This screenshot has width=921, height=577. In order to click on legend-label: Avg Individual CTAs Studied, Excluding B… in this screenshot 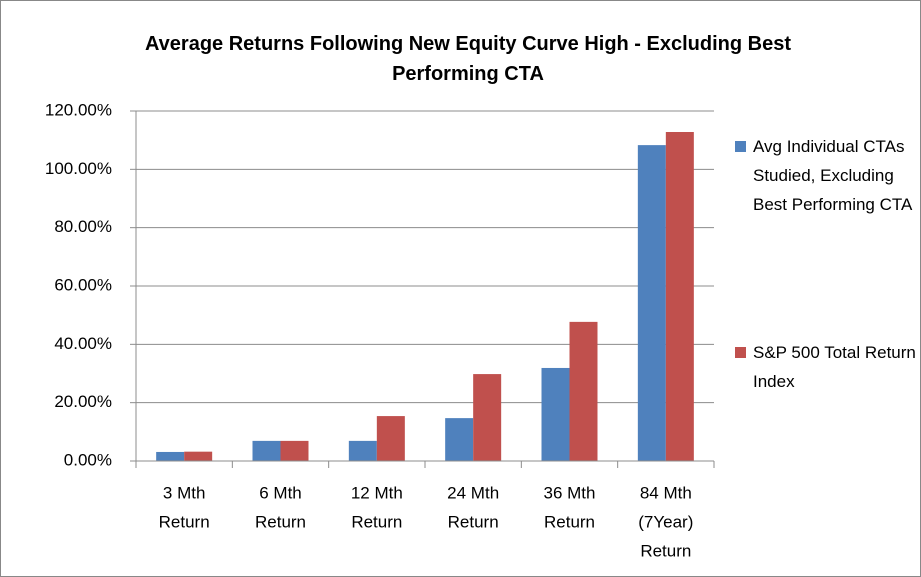, I will do `click(833, 175)`.